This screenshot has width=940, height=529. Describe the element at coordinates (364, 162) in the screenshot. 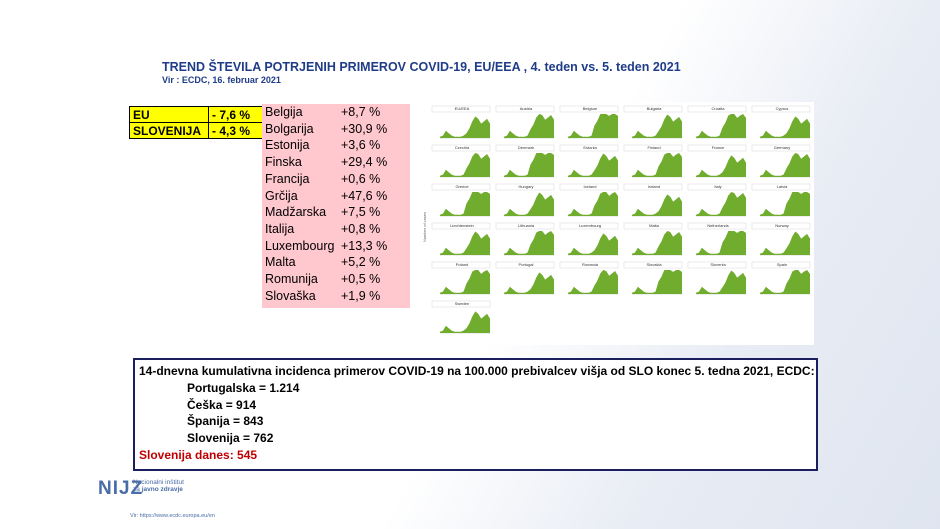

I see `country-change: +29,4 %` at that location.